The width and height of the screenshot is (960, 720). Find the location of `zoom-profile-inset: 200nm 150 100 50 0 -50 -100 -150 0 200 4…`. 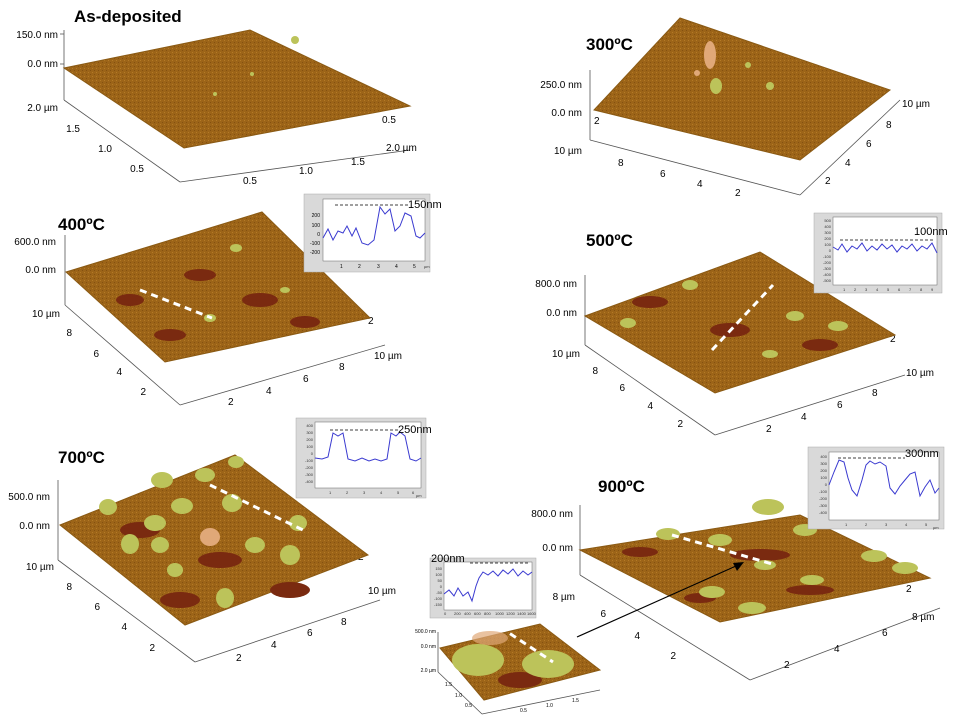

zoom-profile-inset: 200nm 150 100 50 0 -50 -100 -150 0 200 4… is located at coordinates (483, 586).